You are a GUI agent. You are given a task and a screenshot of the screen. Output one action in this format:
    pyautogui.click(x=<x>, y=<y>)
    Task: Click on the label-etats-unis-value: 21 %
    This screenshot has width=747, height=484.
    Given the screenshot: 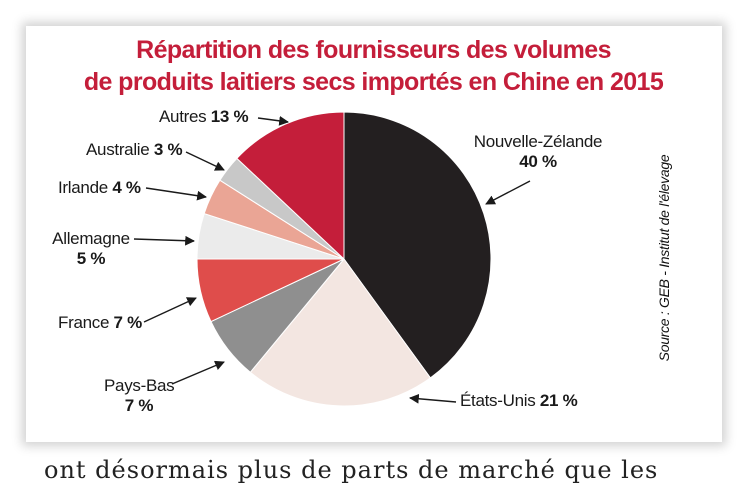 What is the action you would take?
    pyautogui.click(x=558, y=400)
    